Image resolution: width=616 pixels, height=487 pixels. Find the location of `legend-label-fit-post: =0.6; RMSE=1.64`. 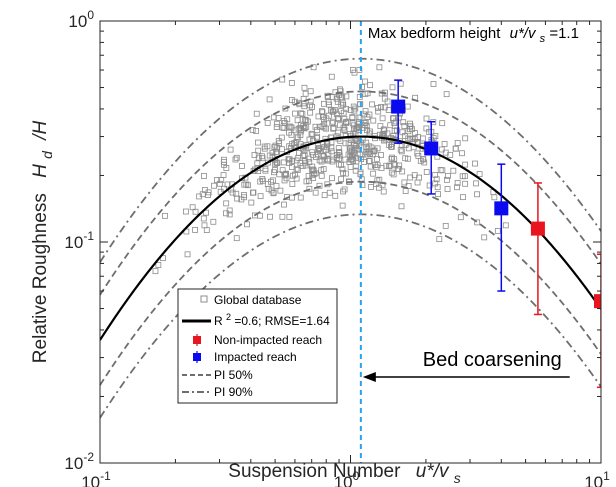

legend-label-fit-post: =0.6; RMSE=1.64 is located at coordinates (282, 321).